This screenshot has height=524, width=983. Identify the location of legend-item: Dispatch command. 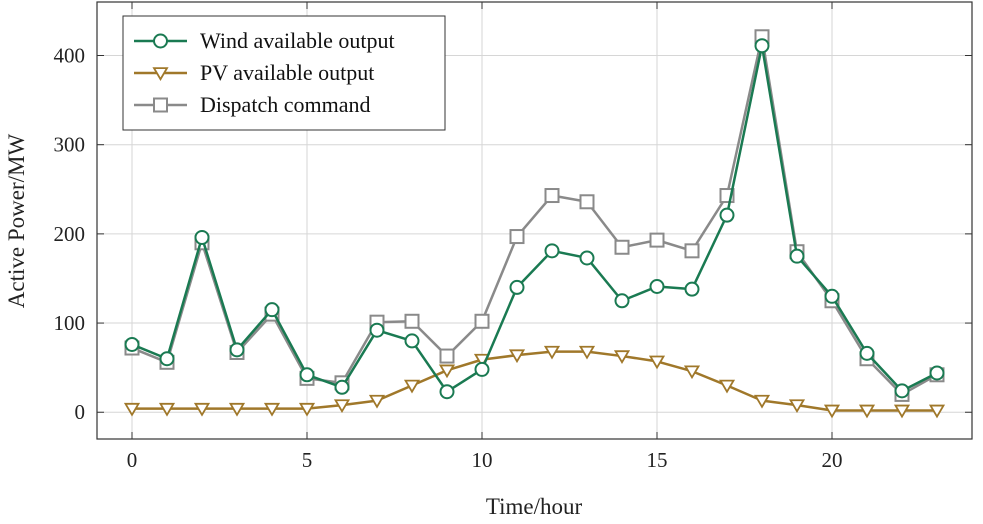
(252, 104).